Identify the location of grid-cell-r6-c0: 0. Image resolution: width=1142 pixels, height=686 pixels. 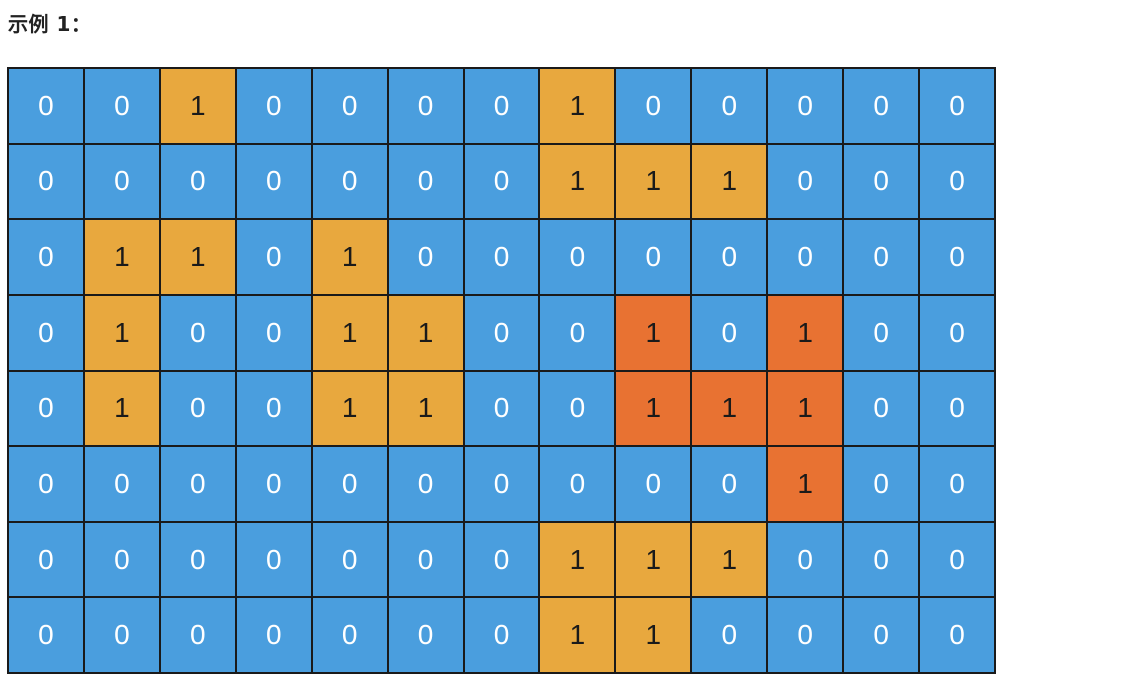
(46, 559).